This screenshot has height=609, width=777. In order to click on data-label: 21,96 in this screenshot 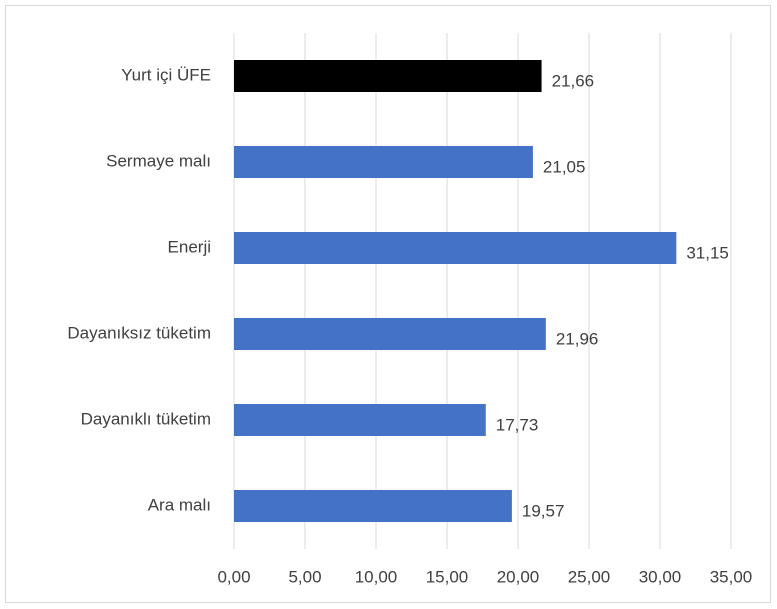, I will do `click(577, 338)`.